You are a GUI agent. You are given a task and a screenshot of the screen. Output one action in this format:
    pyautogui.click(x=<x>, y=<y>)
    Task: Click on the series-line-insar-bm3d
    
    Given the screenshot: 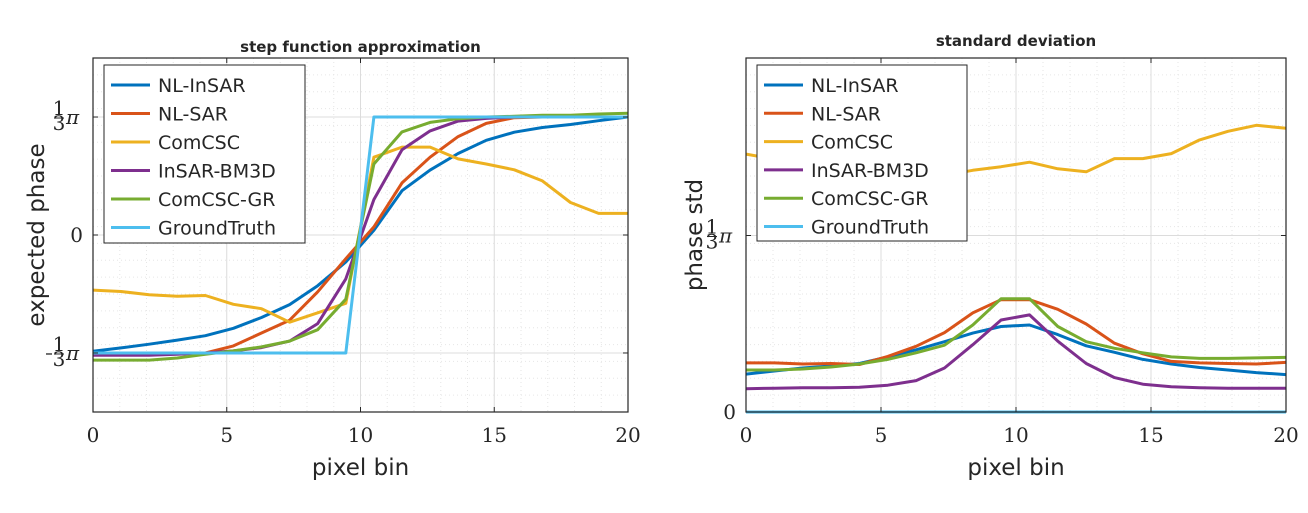 What is the action you would take?
    pyautogui.click(x=1015, y=352)
    